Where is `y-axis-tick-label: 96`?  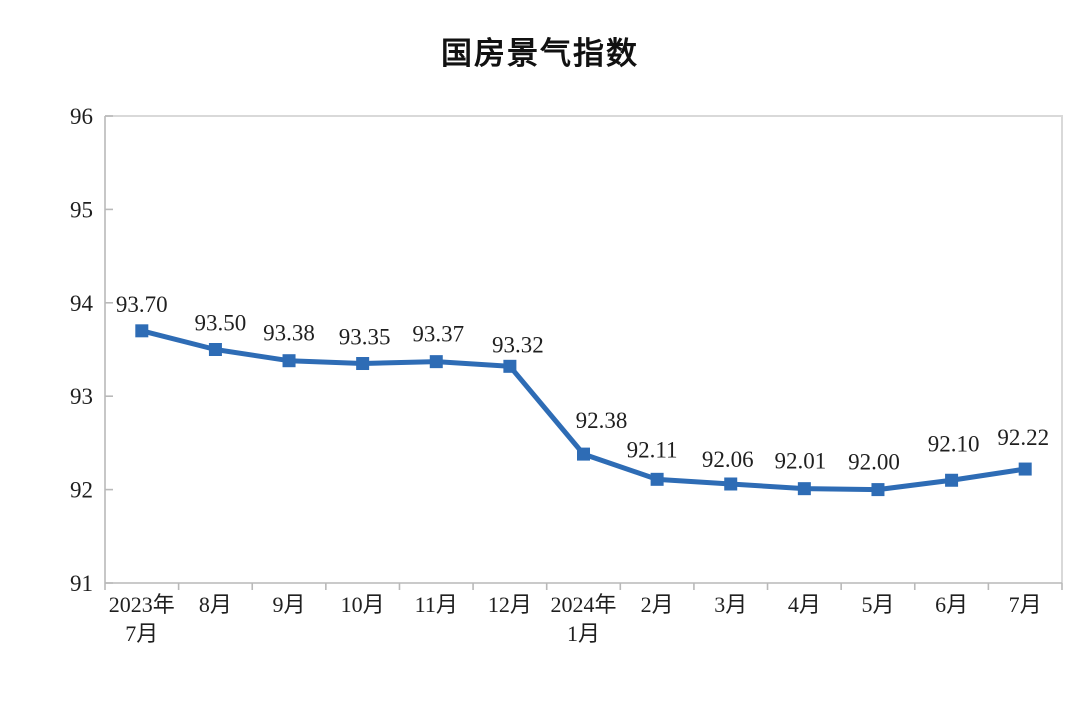 y-axis-tick-label: 96 is located at coordinates (81, 116).